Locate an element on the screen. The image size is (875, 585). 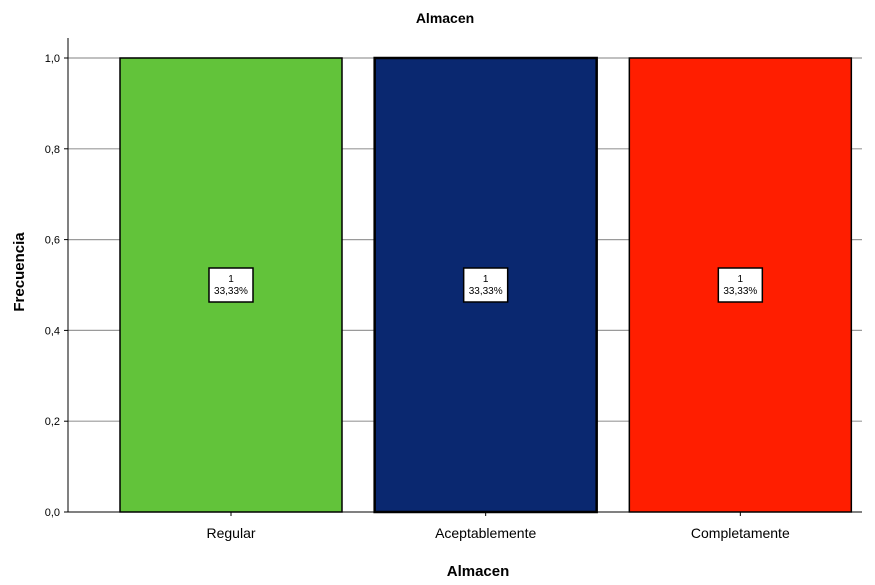
chart-title: Almacen is located at coordinates (445, 18).